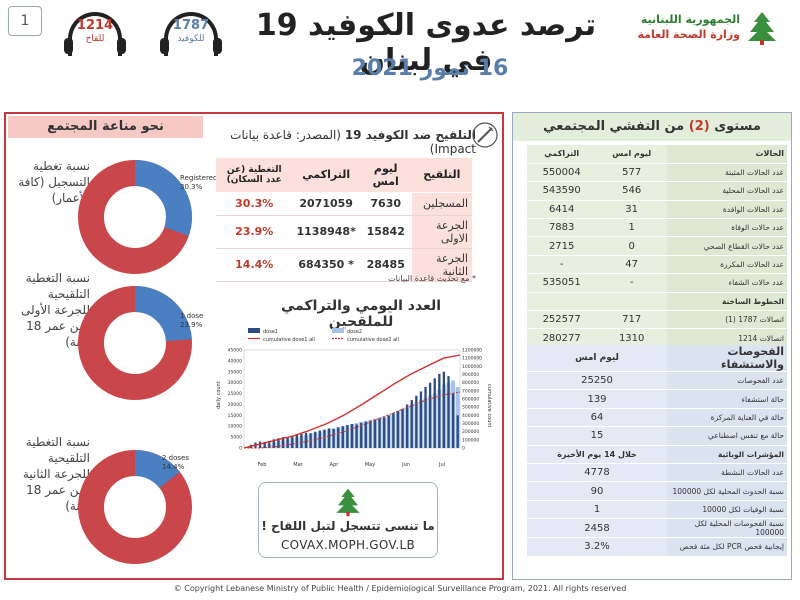 This screenshot has width=800, height=600. Describe the element at coordinates (657, 154) in the screenshot. I see `table-header: الحالات ليوم امس التراكمي` at that location.